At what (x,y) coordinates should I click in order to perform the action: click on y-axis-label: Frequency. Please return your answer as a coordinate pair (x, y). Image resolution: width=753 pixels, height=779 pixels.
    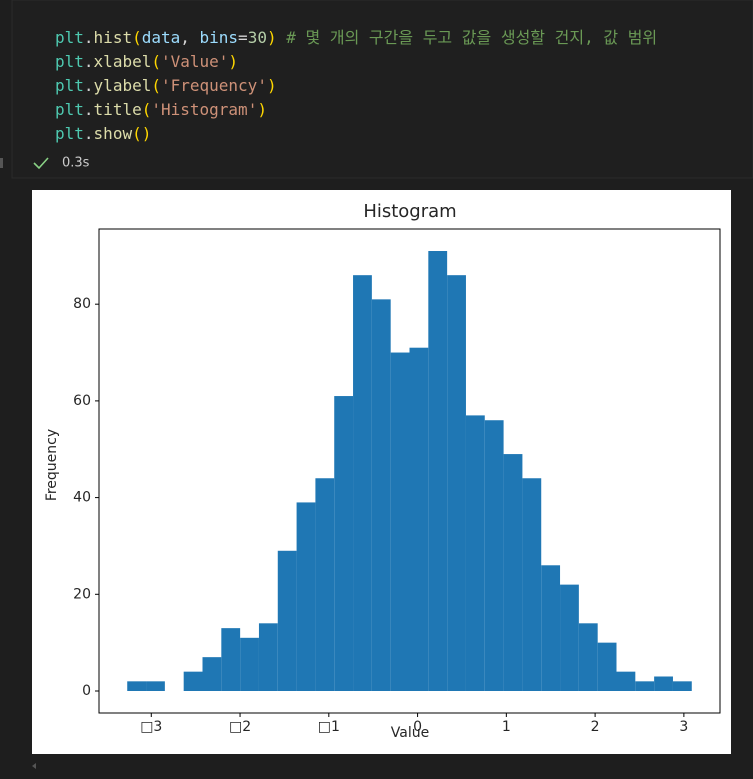
    Looking at the image, I should click on (52, 465).